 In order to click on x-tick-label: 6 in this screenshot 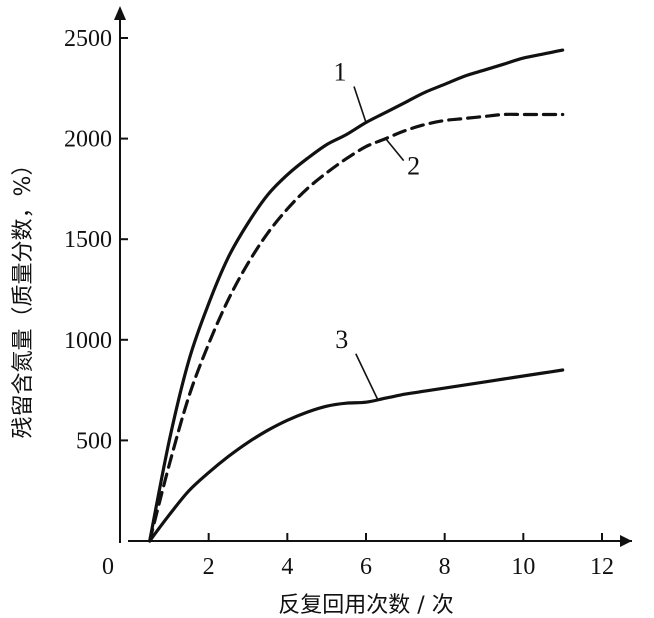, I will do `click(366, 567)`.